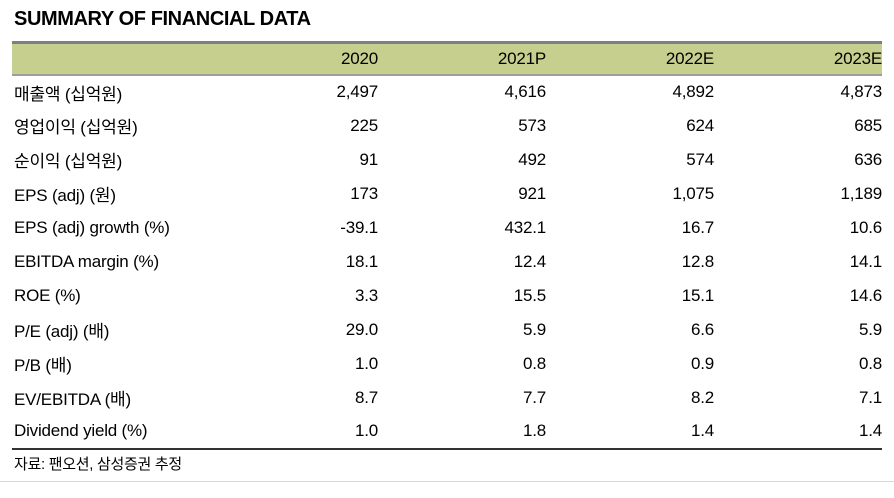  What do you see at coordinates (65, 195) in the screenshot?
I see `row-label: EPS (adj) (원)` at bounding box center [65, 195].